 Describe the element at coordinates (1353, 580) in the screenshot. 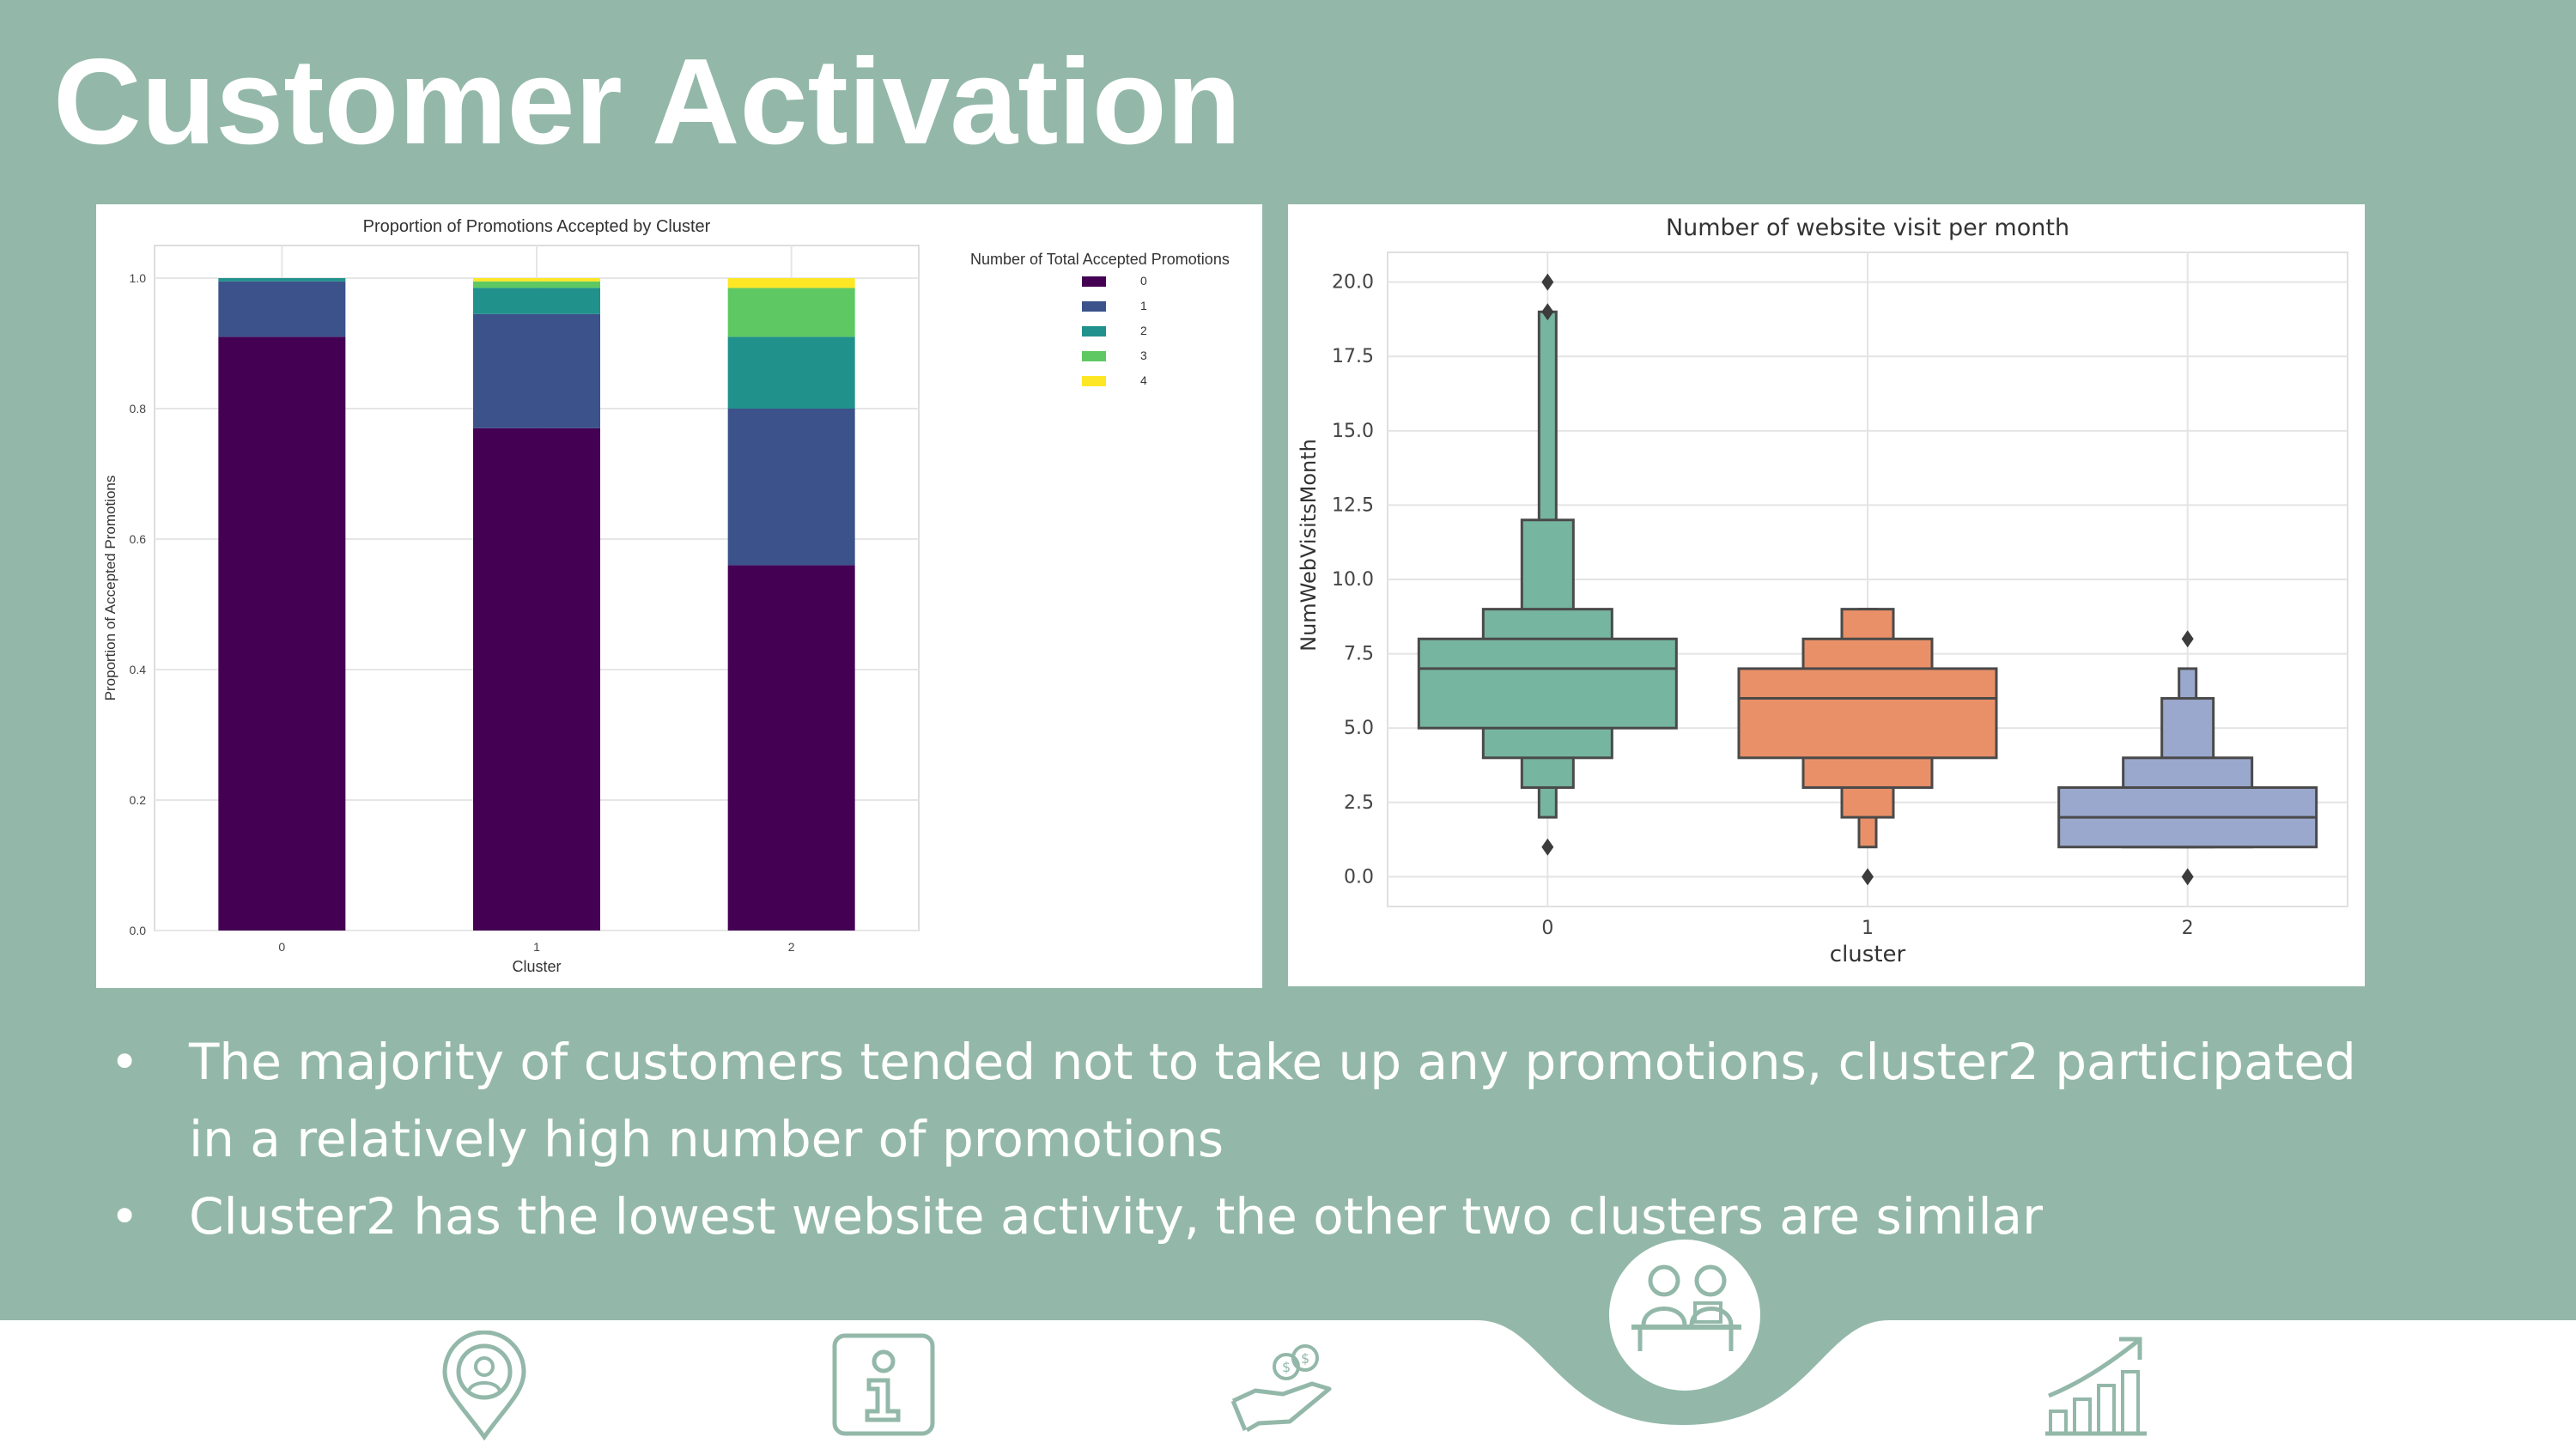

I see `y-tick-label: 10.0` at that location.